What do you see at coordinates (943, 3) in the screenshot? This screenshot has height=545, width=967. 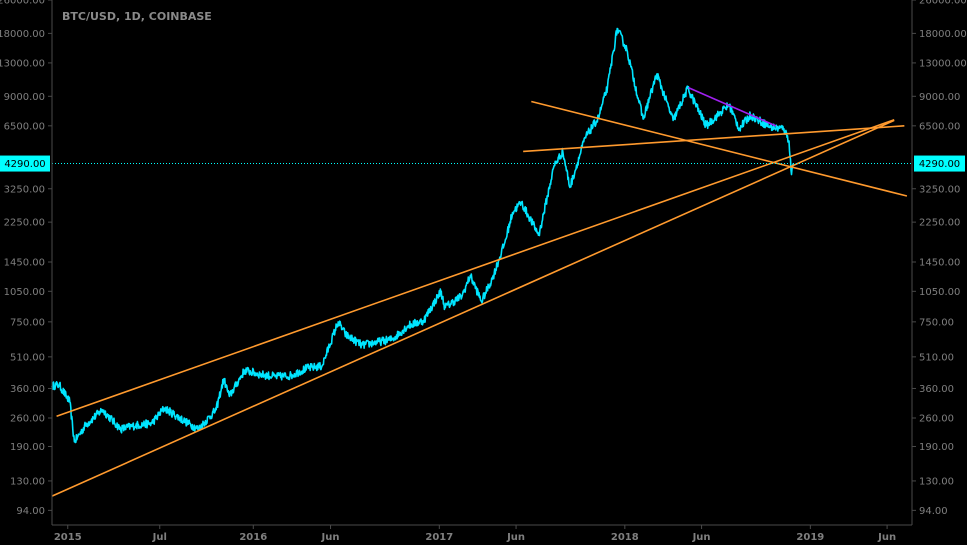 I see `y-tick-label-right: 26000.00` at bounding box center [943, 3].